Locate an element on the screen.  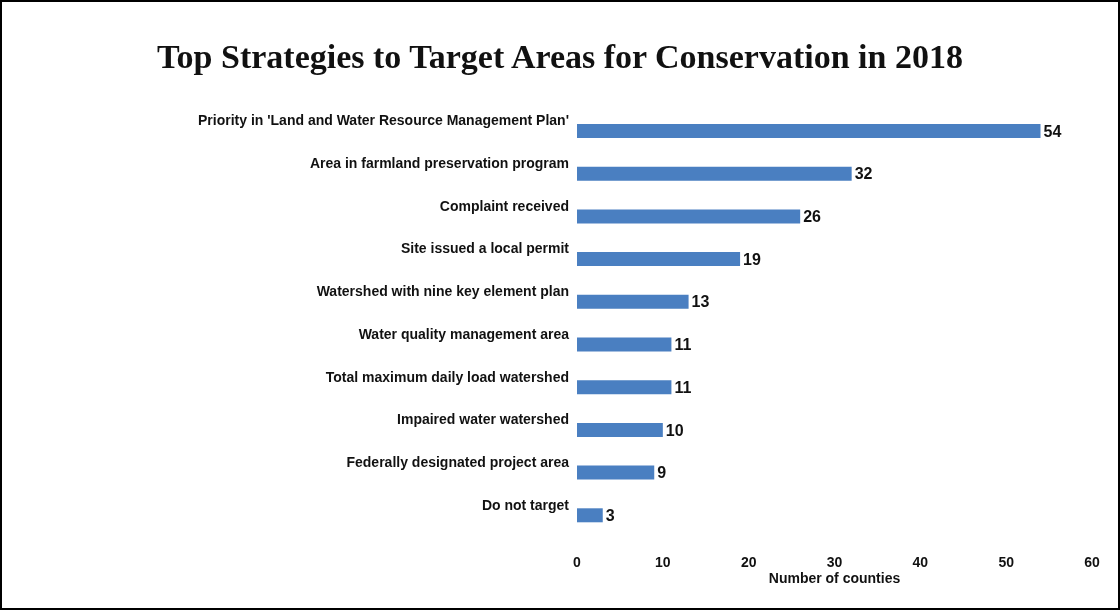
y-tick-label: Total maximum daily load watershed is located at coordinates (447, 376).